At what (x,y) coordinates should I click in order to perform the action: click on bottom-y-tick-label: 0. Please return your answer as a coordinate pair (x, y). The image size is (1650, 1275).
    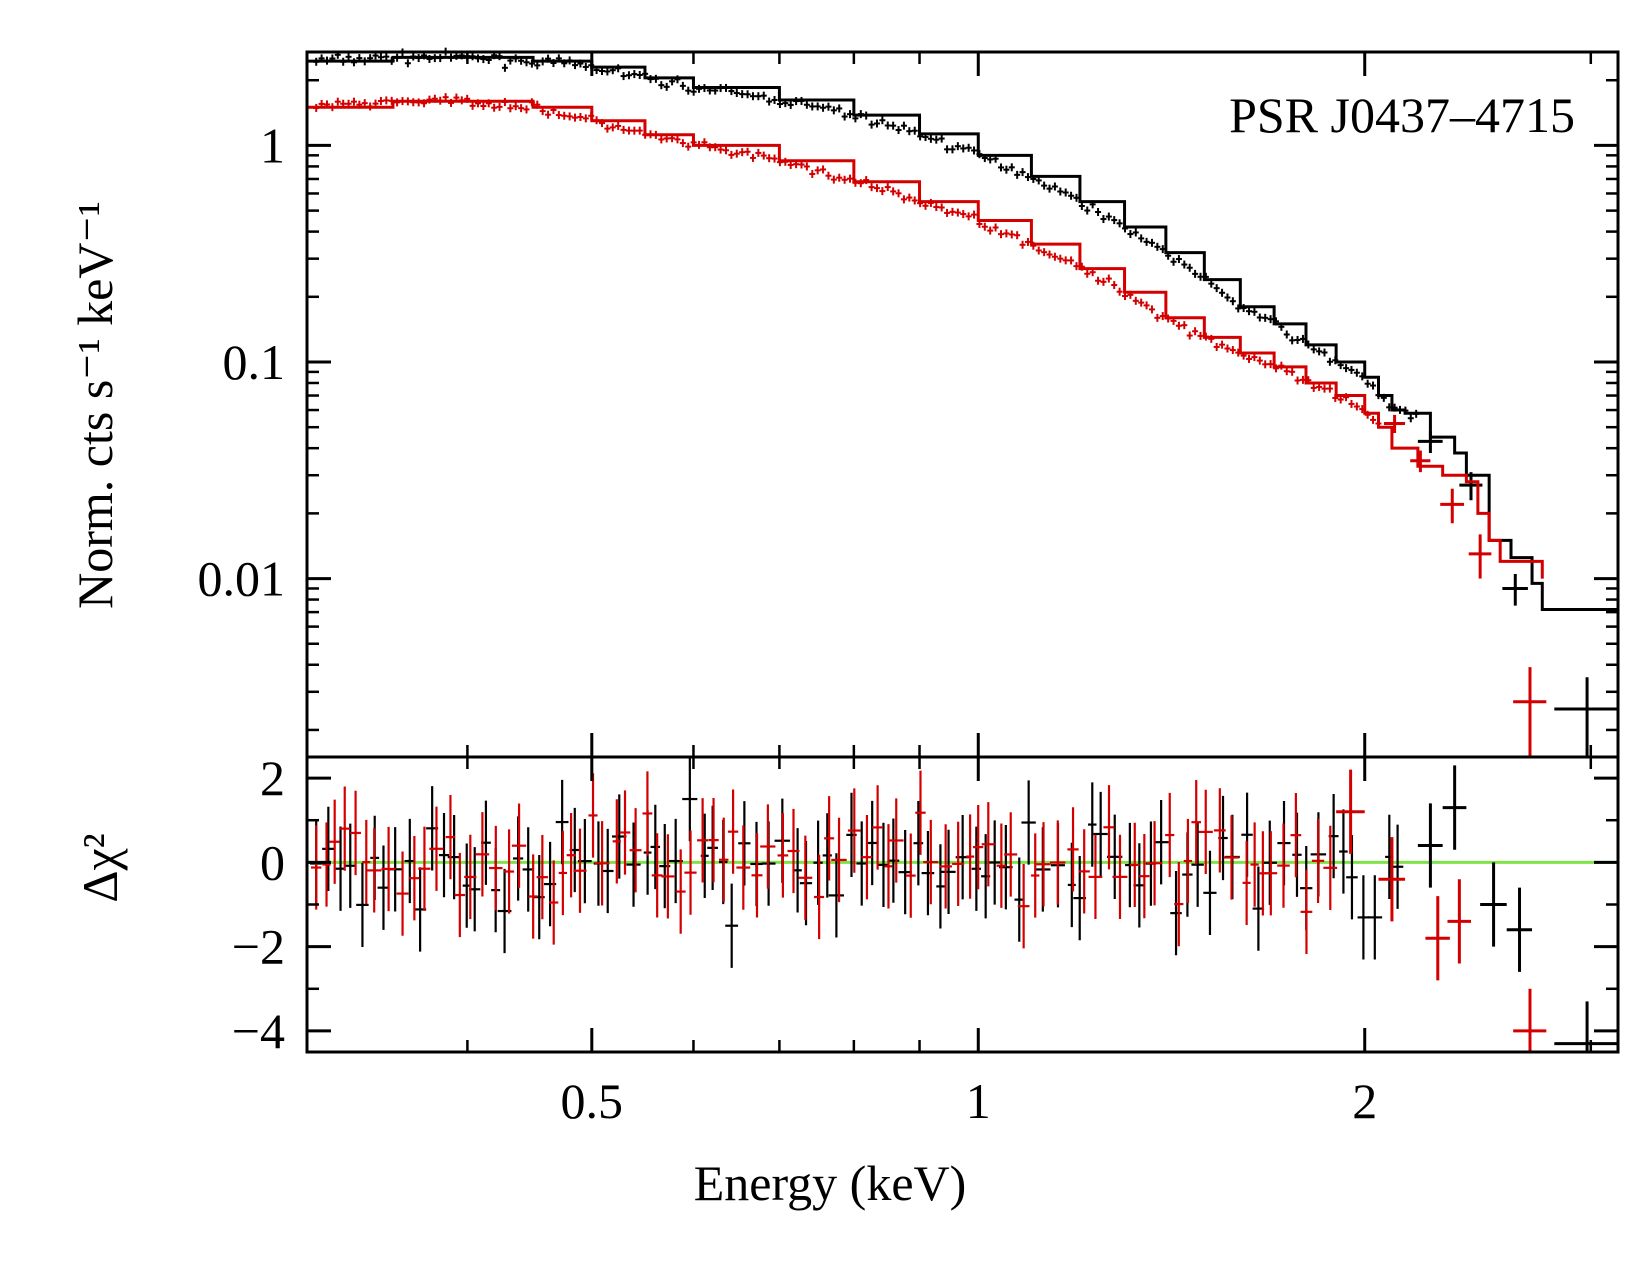
    Looking at the image, I should click on (272, 862).